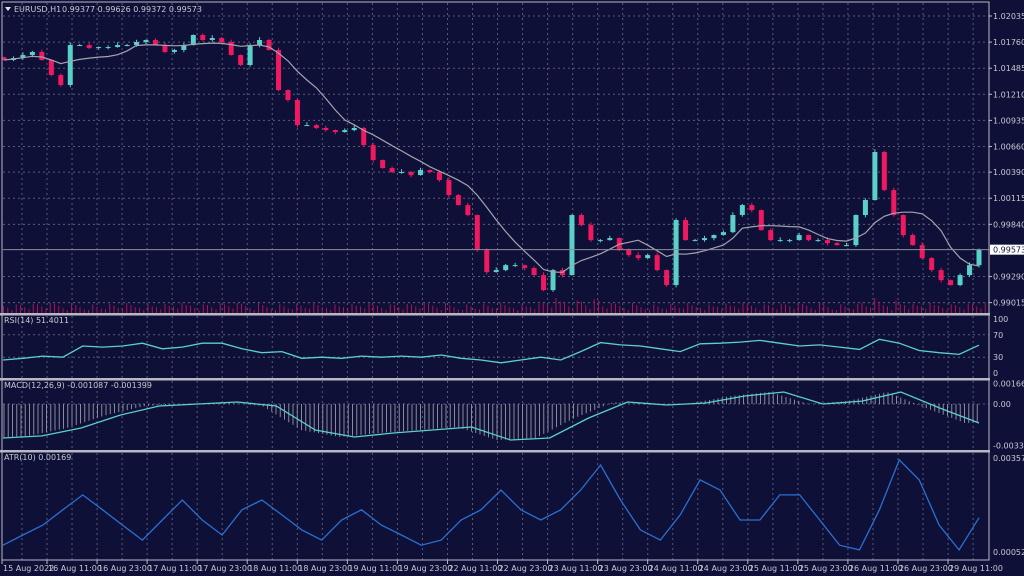 This screenshot has width=1024, height=576. Describe the element at coordinates (1008, 552) in the screenshot. I see `atr-axis-label: 0.00052` at that location.